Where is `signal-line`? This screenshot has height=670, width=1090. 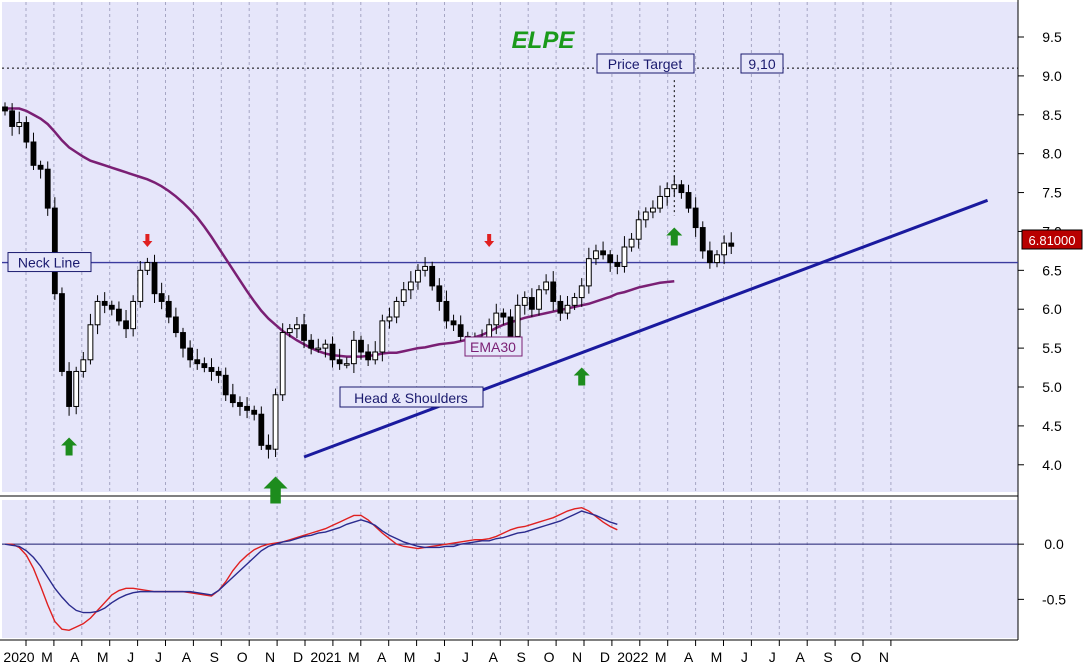
signal-line is located at coordinates (311, 569).